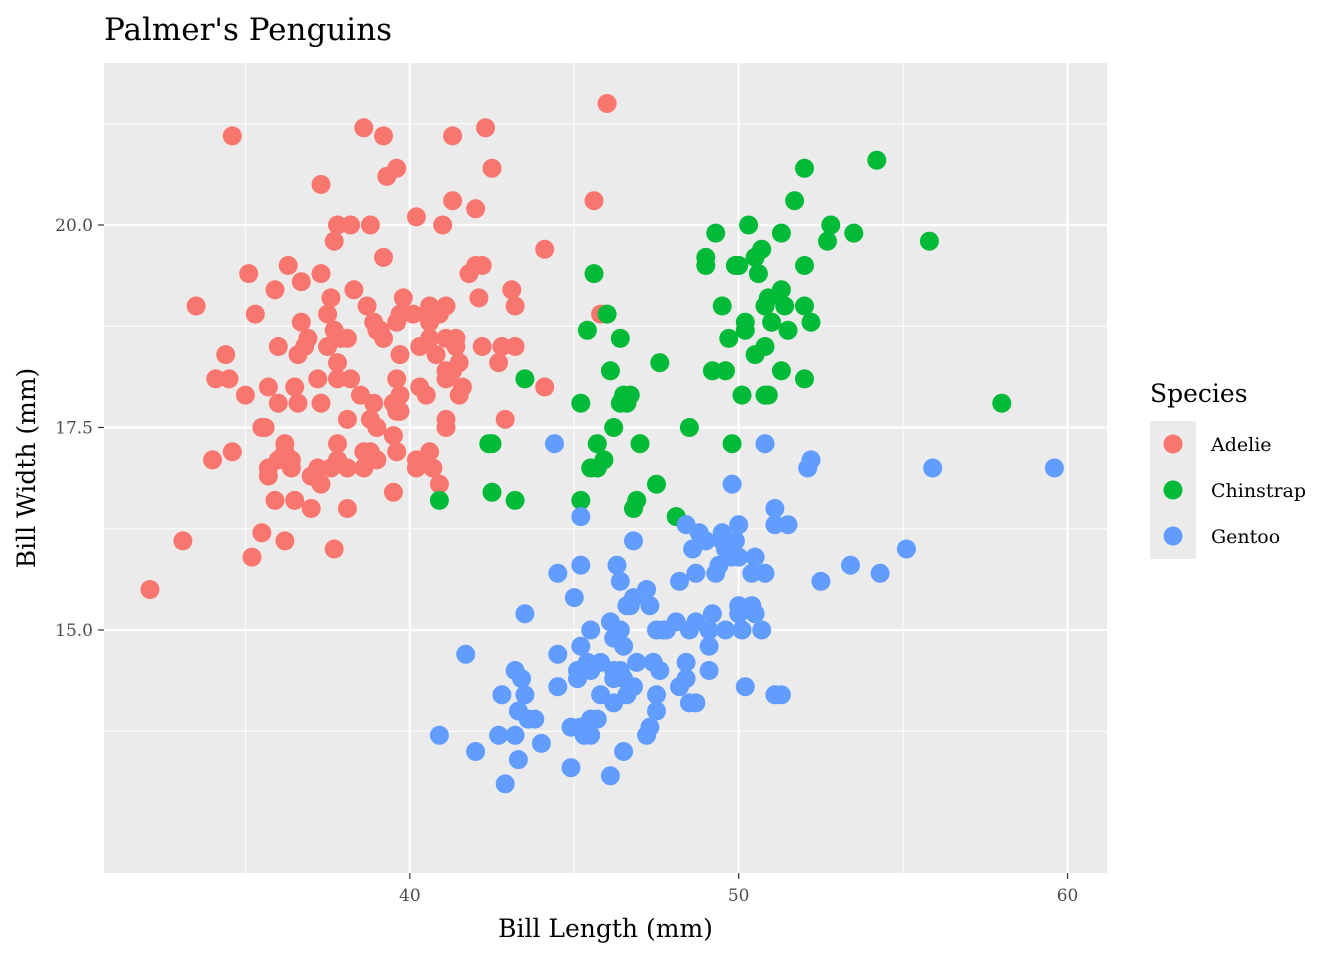 The width and height of the screenshot is (1344, 960). What do you see at coordinates (1241, 445) in the screenshot?
I see `legend-label-adelie: Adelie` at bounding box center [1241, 445].